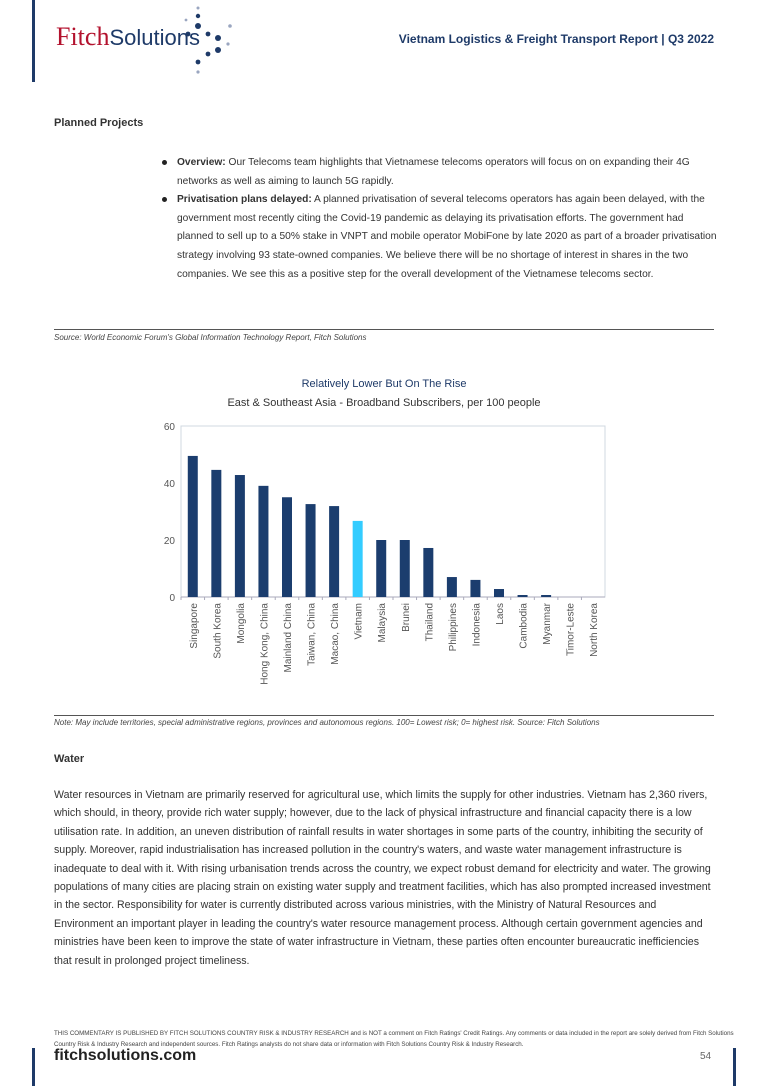 This screenshot has width=768, height=1086. What do you see at coordinates (571, 629) in the screenshot?
I see `x-tick-label: Timor-Leste` at bounding box center [571, 629].